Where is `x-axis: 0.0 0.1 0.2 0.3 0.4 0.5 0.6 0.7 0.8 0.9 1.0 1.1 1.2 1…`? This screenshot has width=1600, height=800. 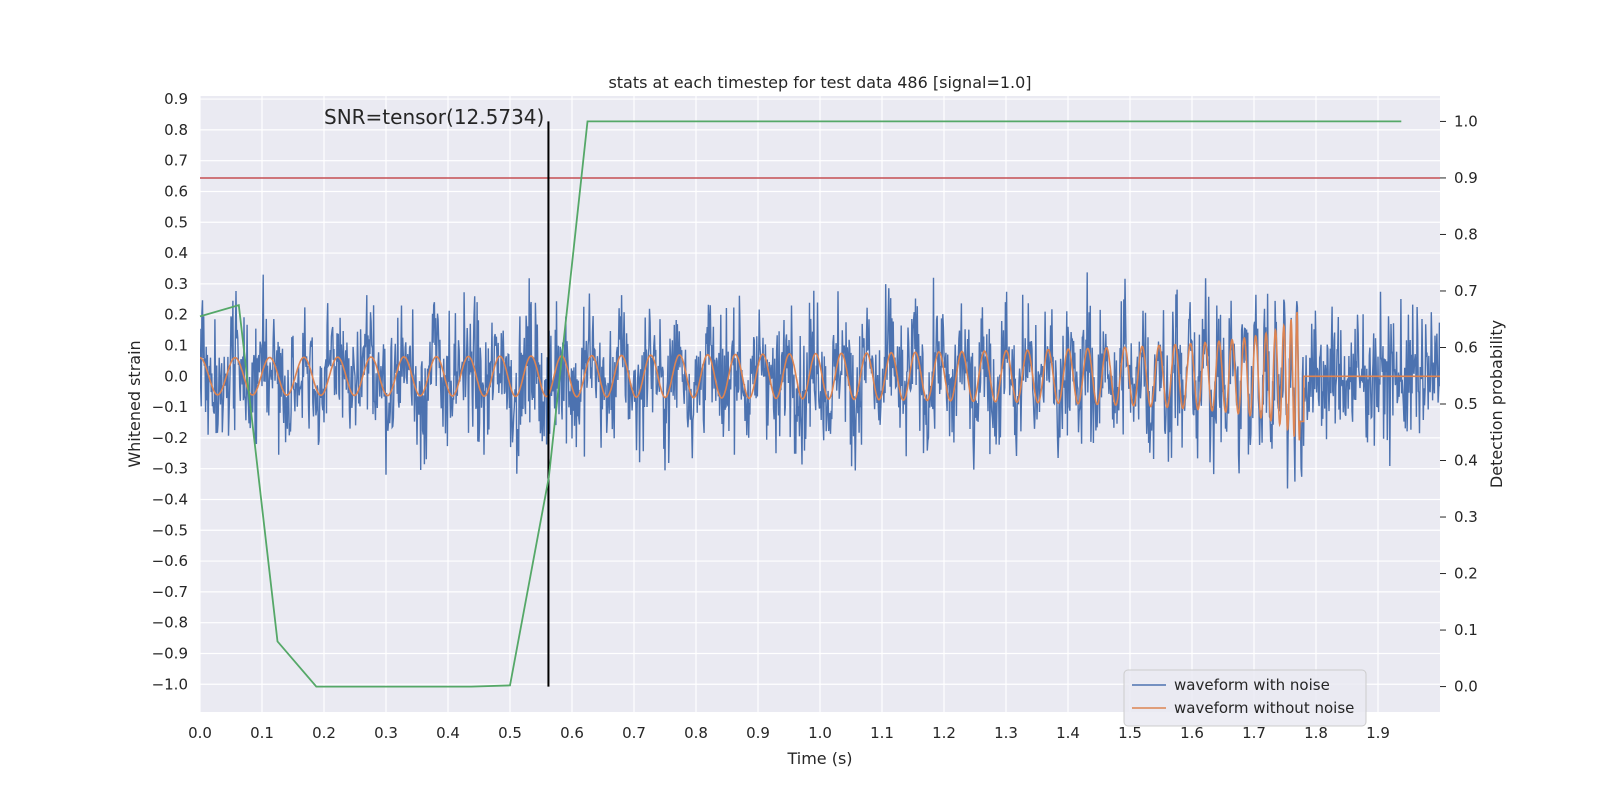
x-axis: 0.0 0.1 0.2 0.3 0.4 0.5 0.6 0.7 0.8 0.9 1.0 1.1 1.2 1… is located at coordinates (789, 733).